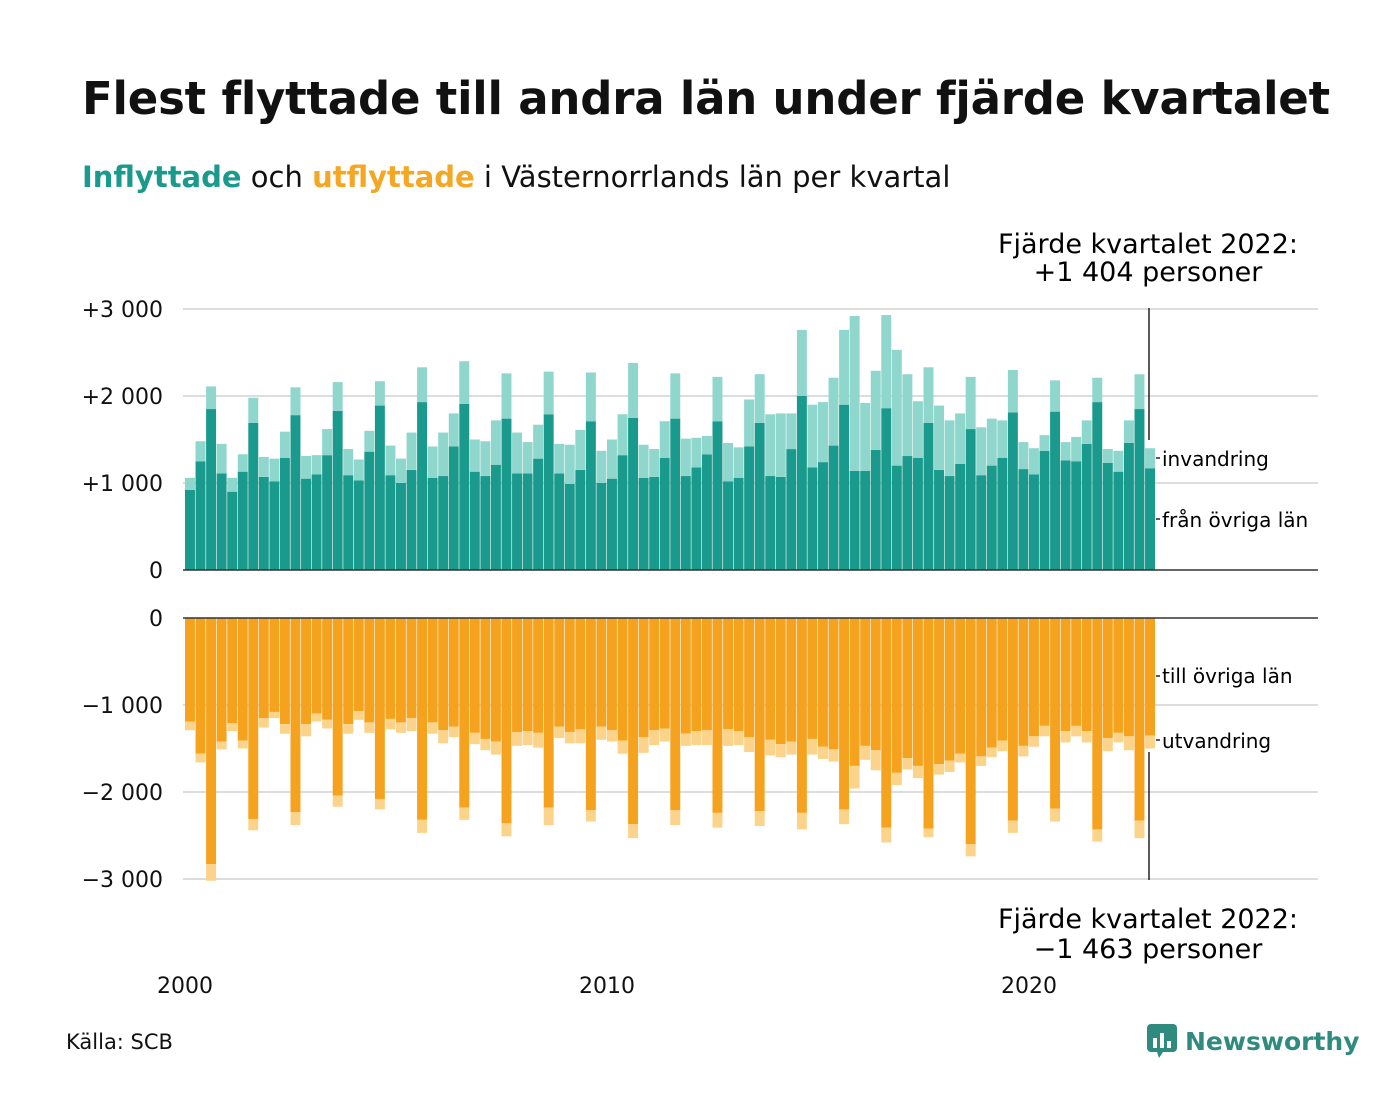 This screenshot has width=1400, height=1120. What do you see at coordinates (156, 571) in the screenshot?
I see `top-ytick-label: 0` at bounding box center [156, 571].